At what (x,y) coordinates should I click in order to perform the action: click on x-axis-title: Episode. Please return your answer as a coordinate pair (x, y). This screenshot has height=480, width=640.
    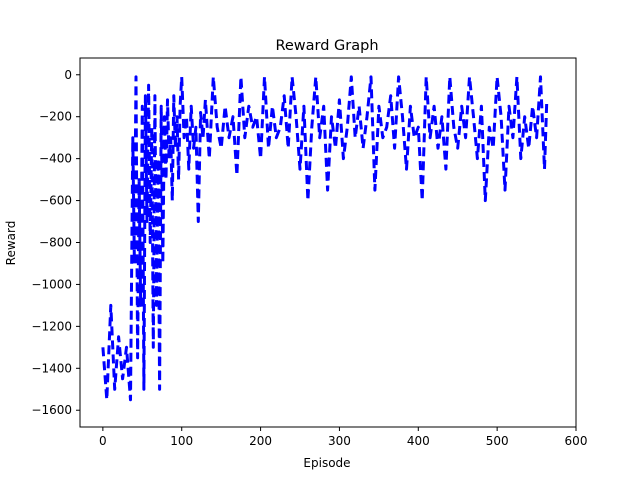
    Looking at the image, I should click on (326, 463).